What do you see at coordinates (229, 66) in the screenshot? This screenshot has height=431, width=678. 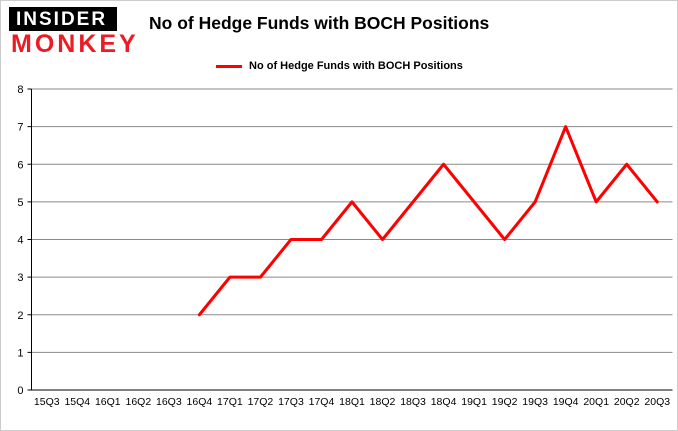 I see `legend-line-swatch` at bounding box center [229, 66].